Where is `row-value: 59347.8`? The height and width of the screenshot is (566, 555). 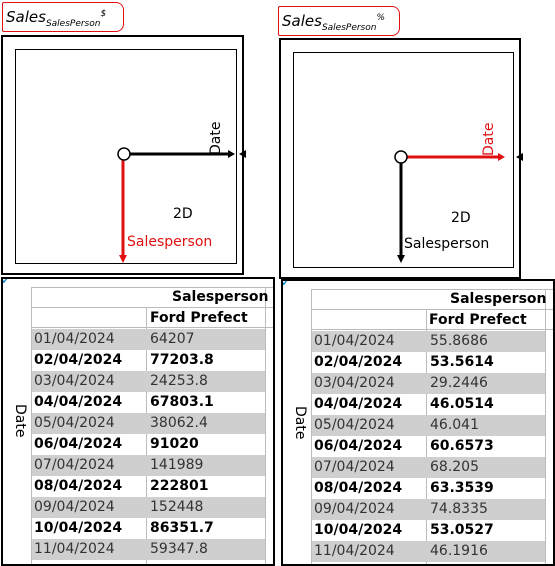
row-value: 59347.8 is located at coordinates (179, 549).